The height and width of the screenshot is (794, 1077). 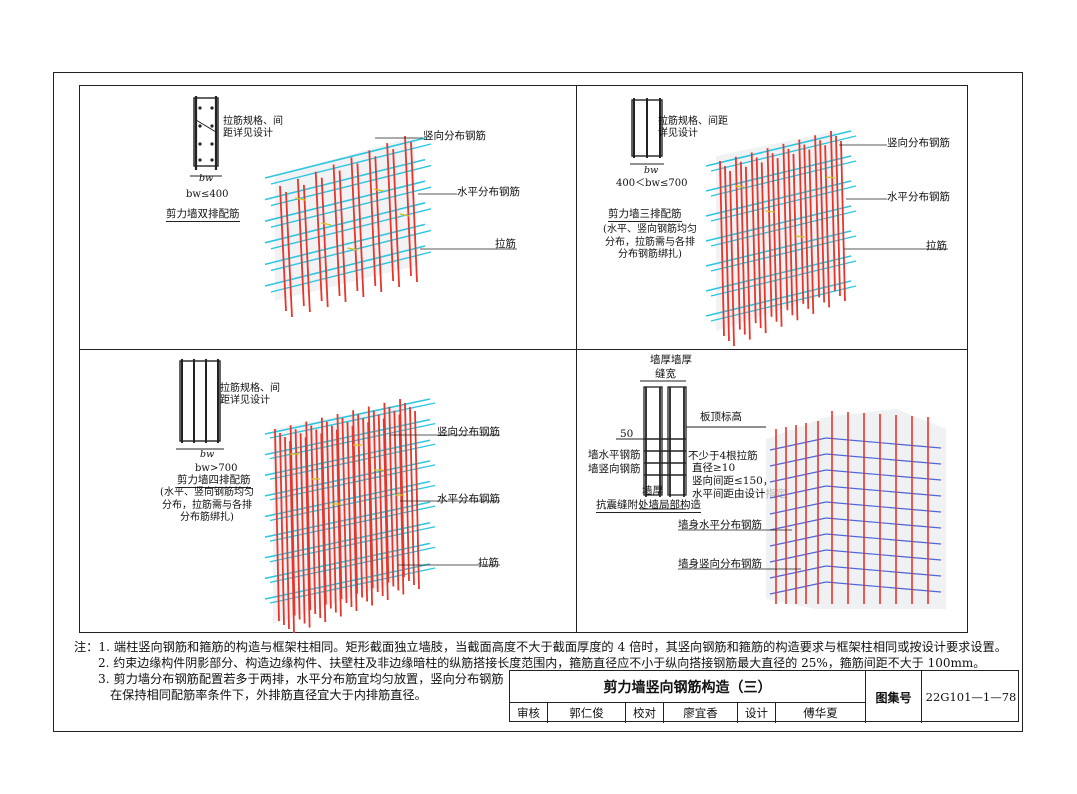 I want to click on dim-50: 50, so click(x=627, y=434).